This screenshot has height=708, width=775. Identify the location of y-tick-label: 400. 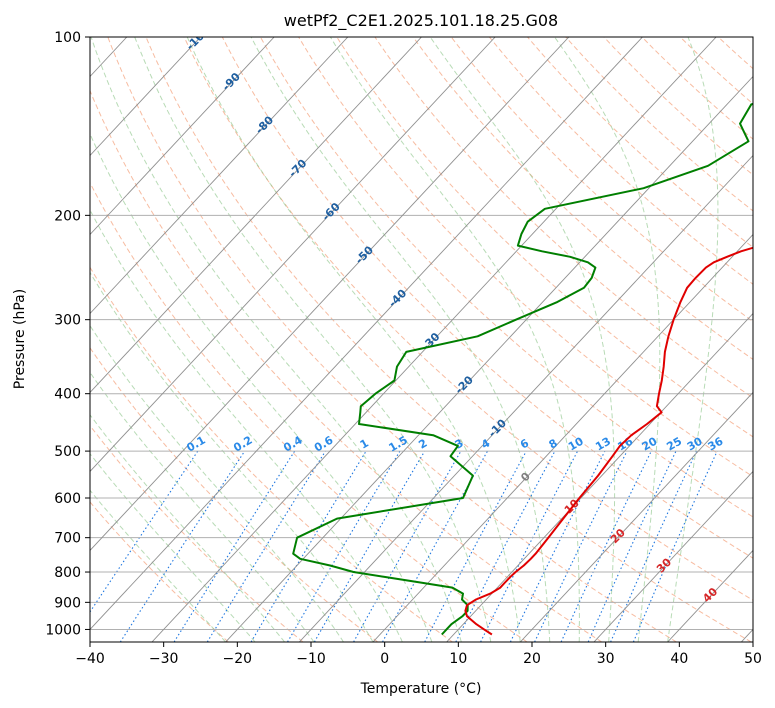
(67, 395).